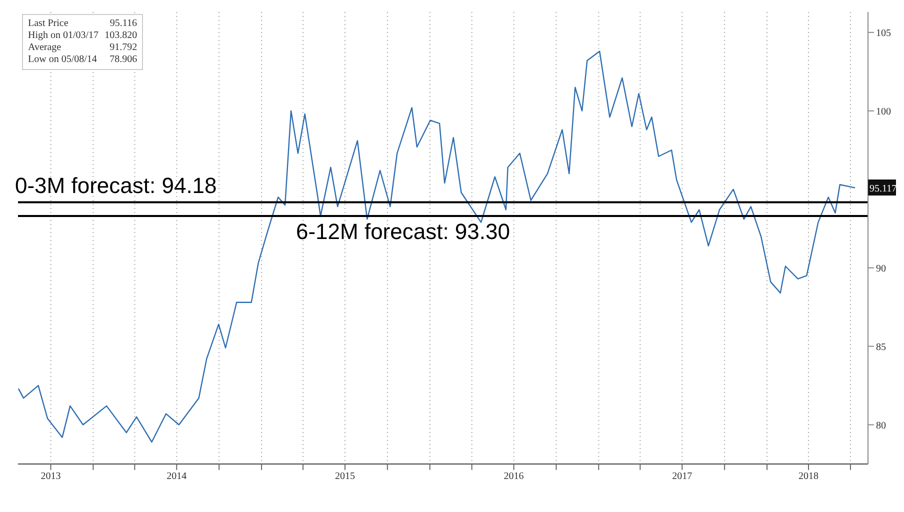  What do you see at coordinates (48, 24) in the screenshot?
I see `annotation: Last Price` at bounding box center [48, 24].